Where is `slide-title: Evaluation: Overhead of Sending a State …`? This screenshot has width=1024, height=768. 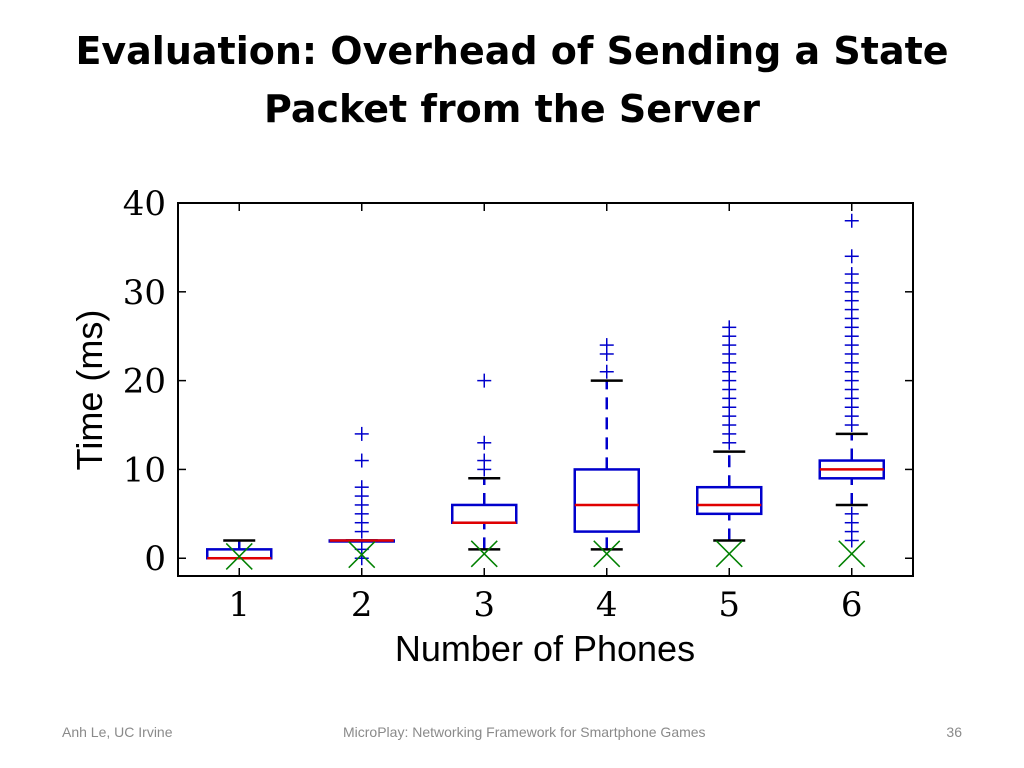
slide-title: Evaluation: Overhead of Sending a State … is located at coordinates (512, 80).